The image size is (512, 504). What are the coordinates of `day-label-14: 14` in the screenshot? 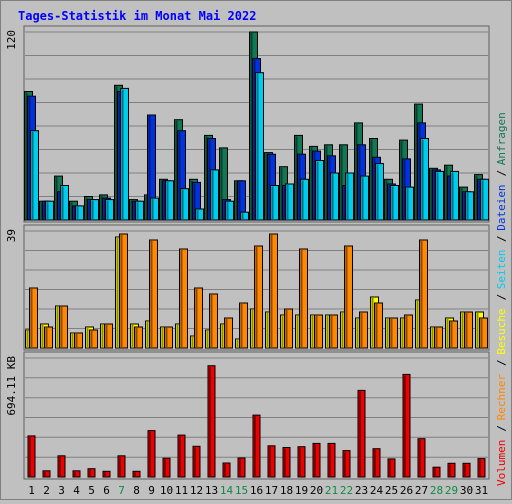 It's located at (227, 490).